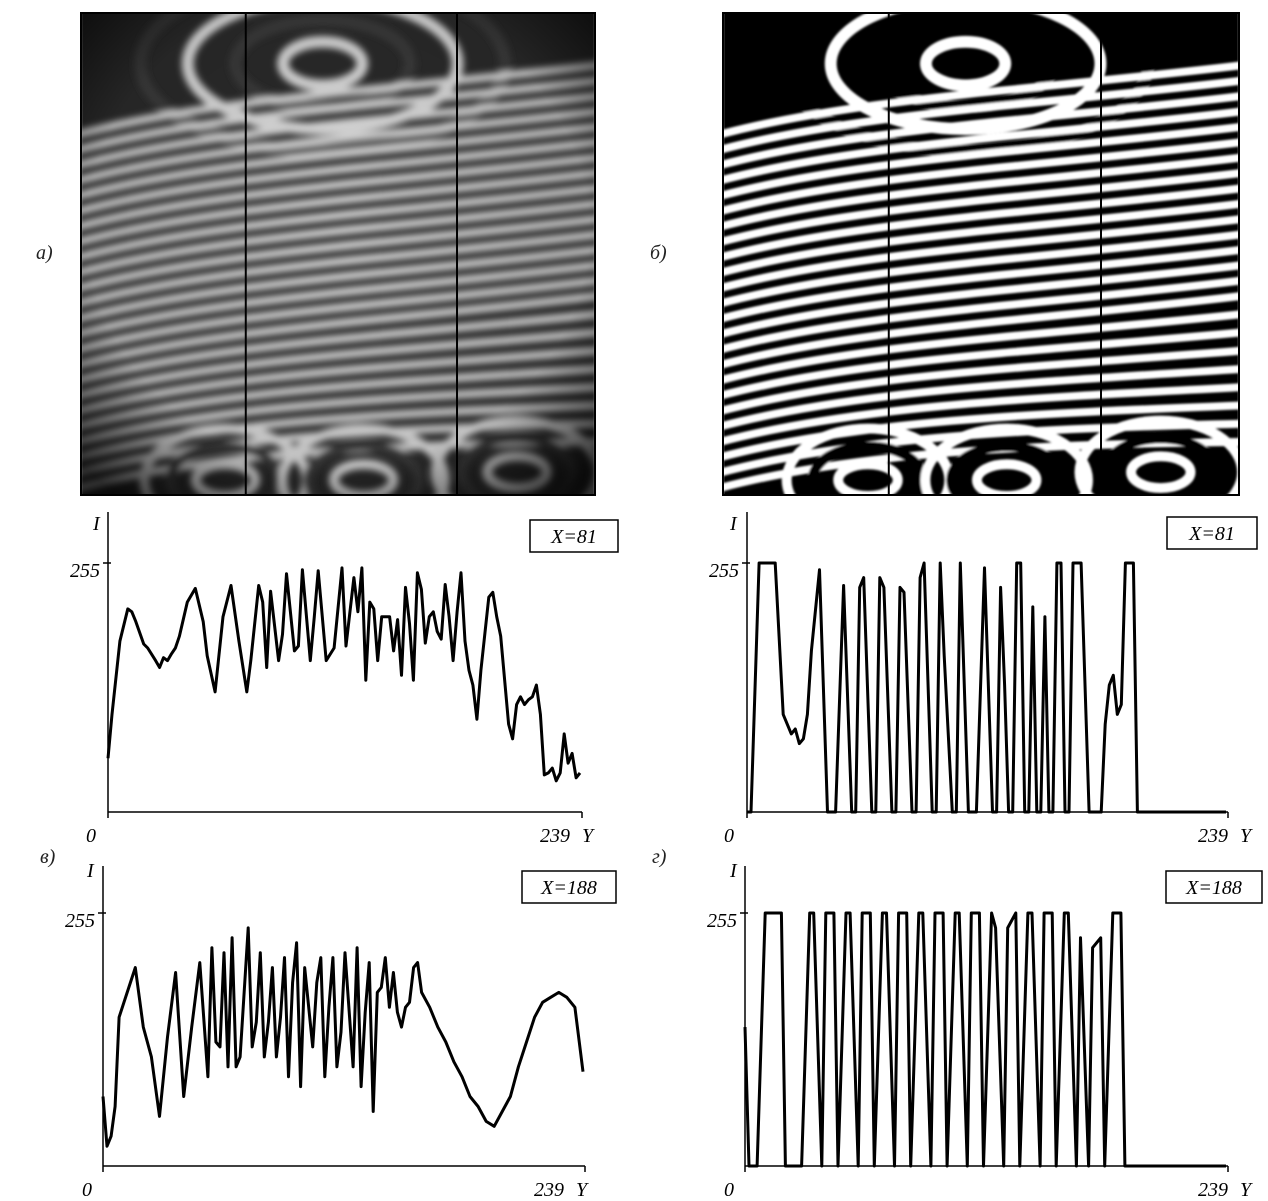 The height and width of the screenshot is (1201, 1268). What do you see at coordinates (48, 857) in the screenshot?
I see `panel-label-v: в)` at bounding box center [48, 857].